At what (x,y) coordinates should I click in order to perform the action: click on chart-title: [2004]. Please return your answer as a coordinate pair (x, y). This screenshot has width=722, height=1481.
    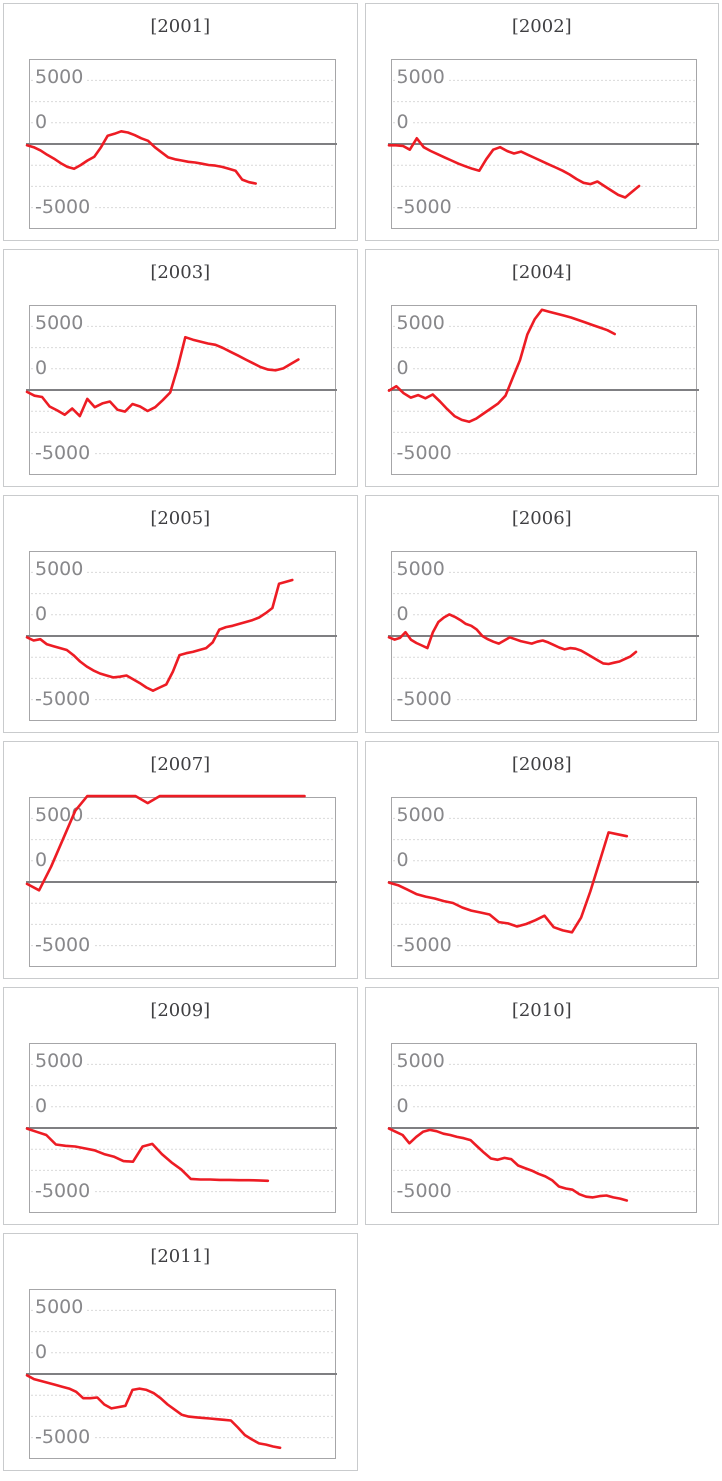
    Looking at the image, I should click on (541, 272).